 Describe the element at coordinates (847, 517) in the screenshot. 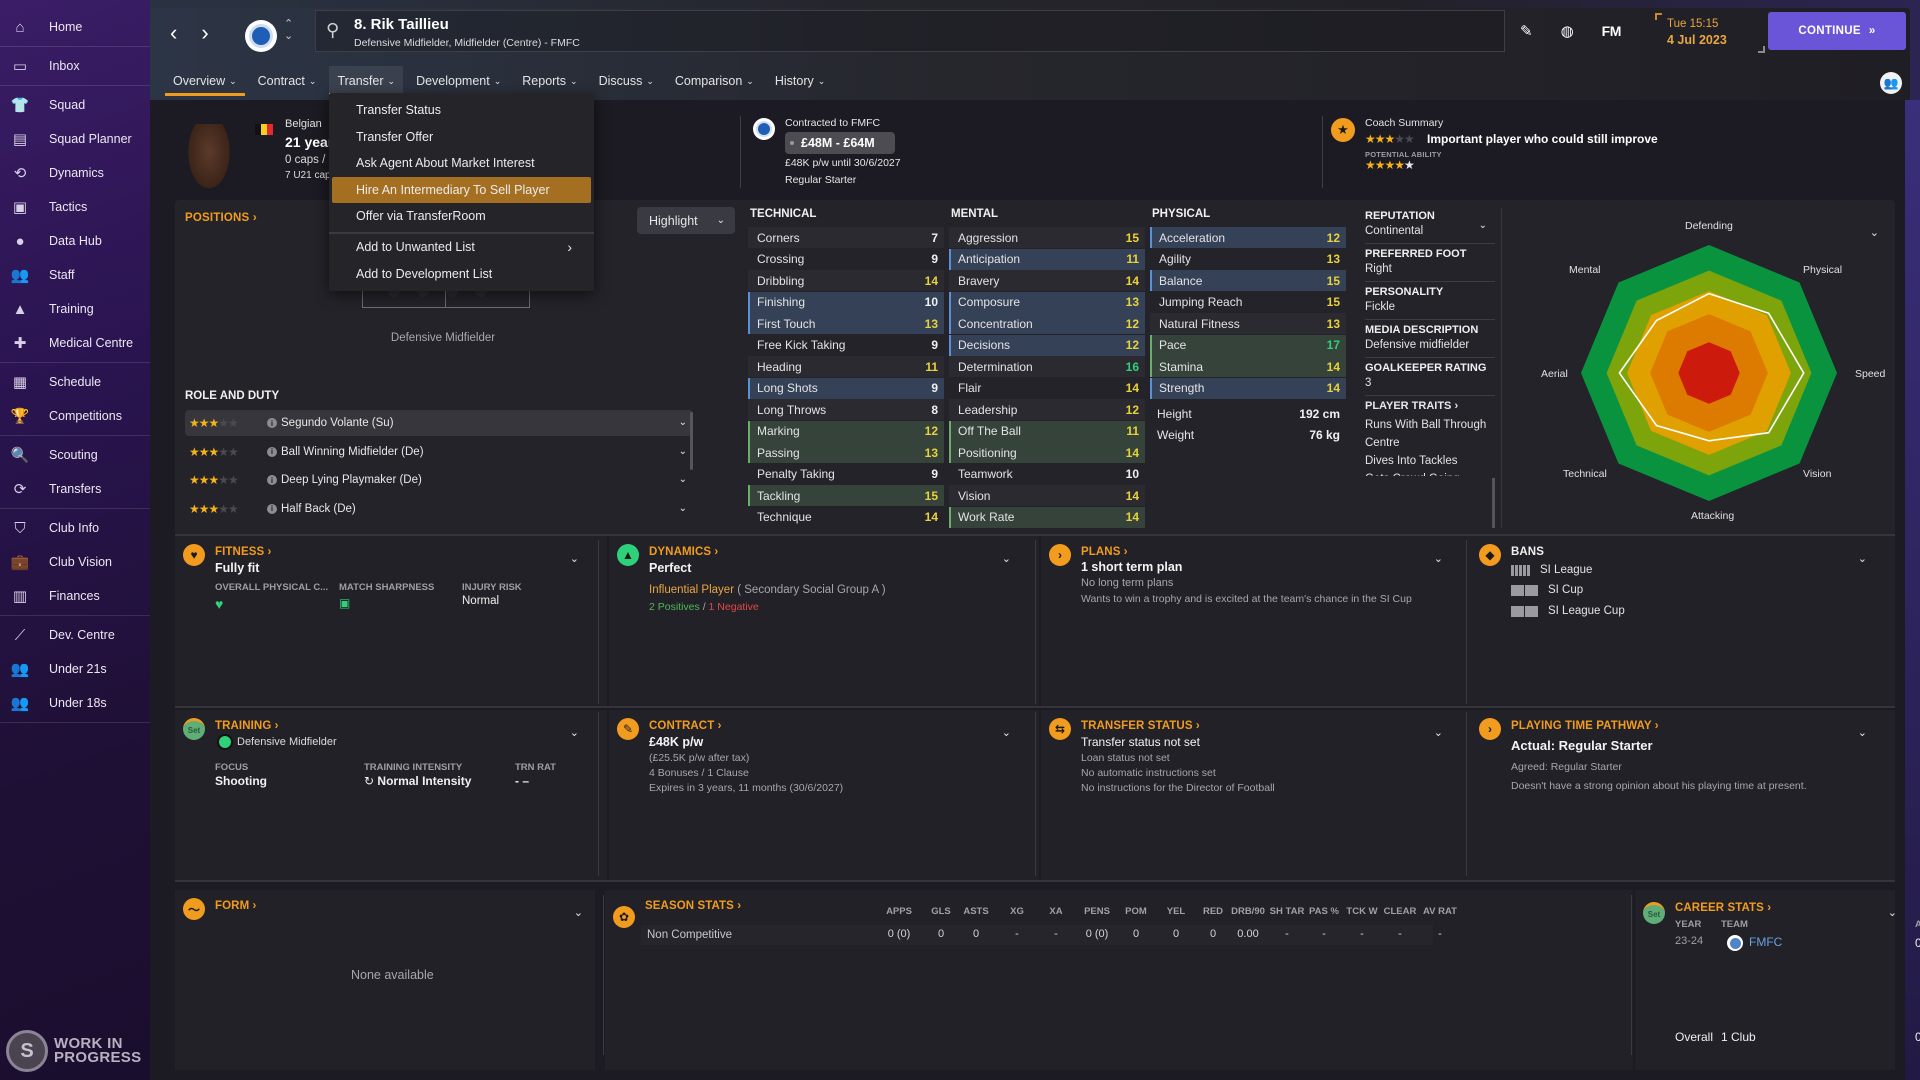

I see `attribute-row: Technique 14` at that location.